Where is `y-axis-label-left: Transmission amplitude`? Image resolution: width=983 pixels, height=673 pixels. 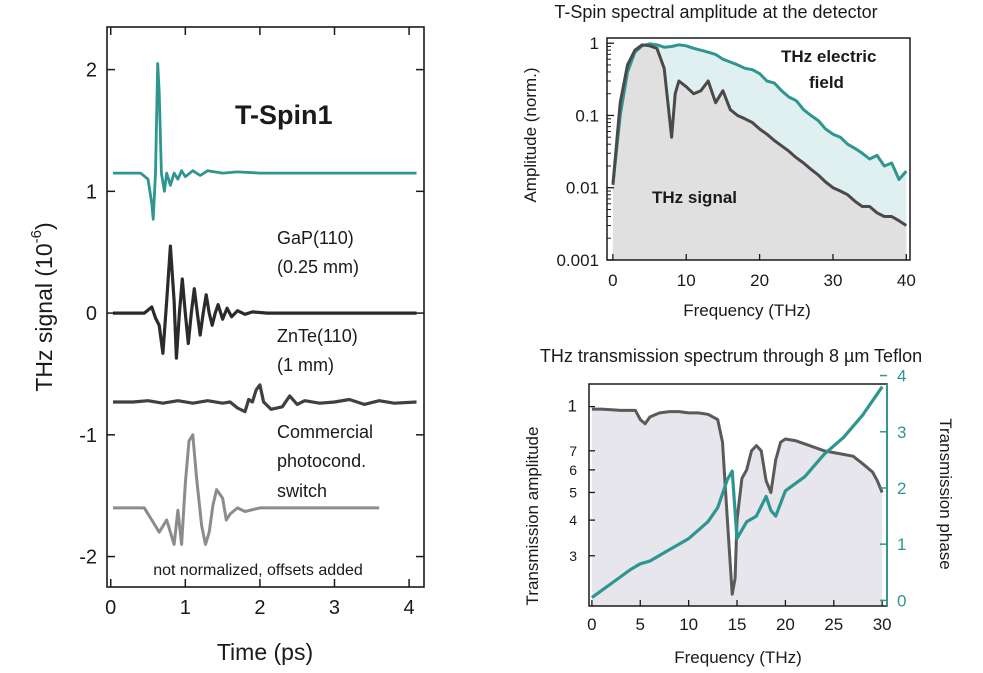
y-axis-label-left: Transmission amplitude is located at coordinates (532, 516).